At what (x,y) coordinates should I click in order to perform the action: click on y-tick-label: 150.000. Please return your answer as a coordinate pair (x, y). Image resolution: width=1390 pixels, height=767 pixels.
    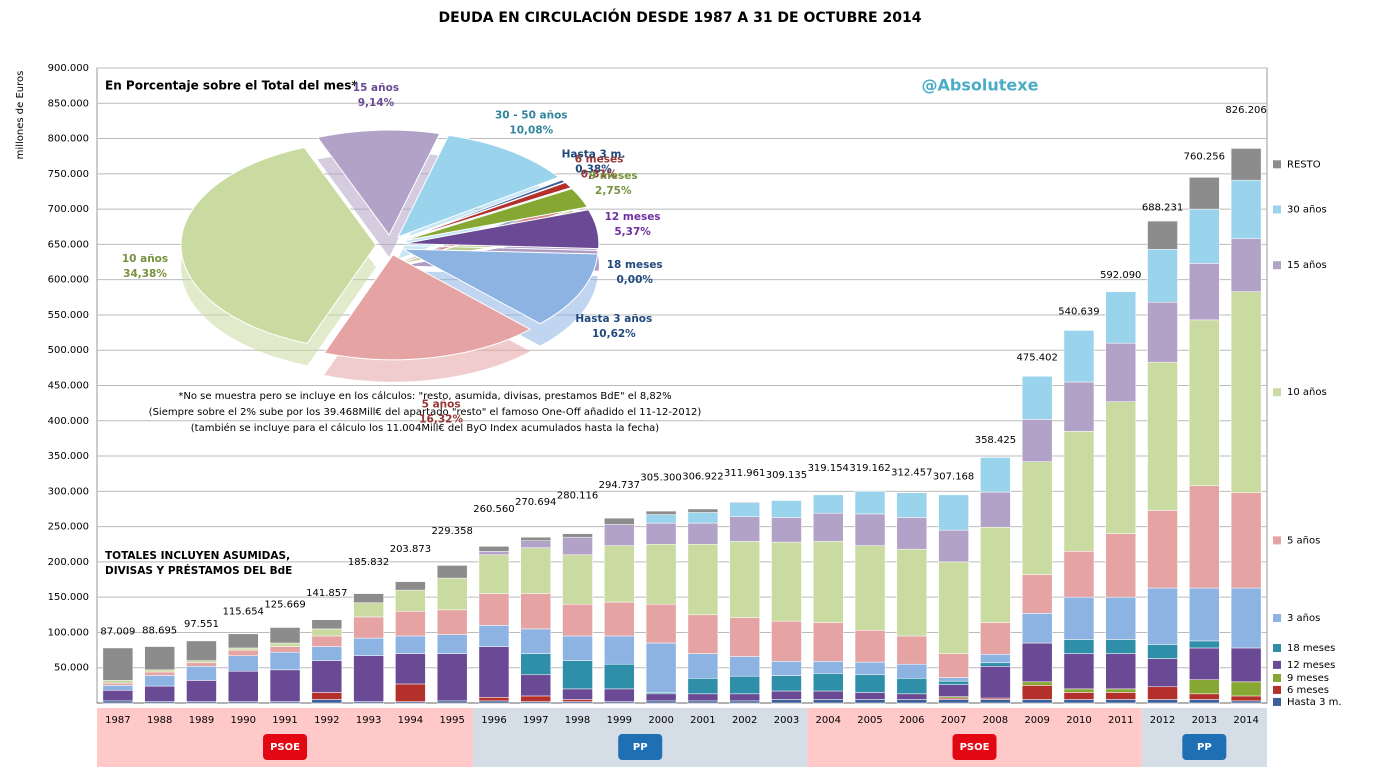
    Looking at the image, I should click on (68, 597).